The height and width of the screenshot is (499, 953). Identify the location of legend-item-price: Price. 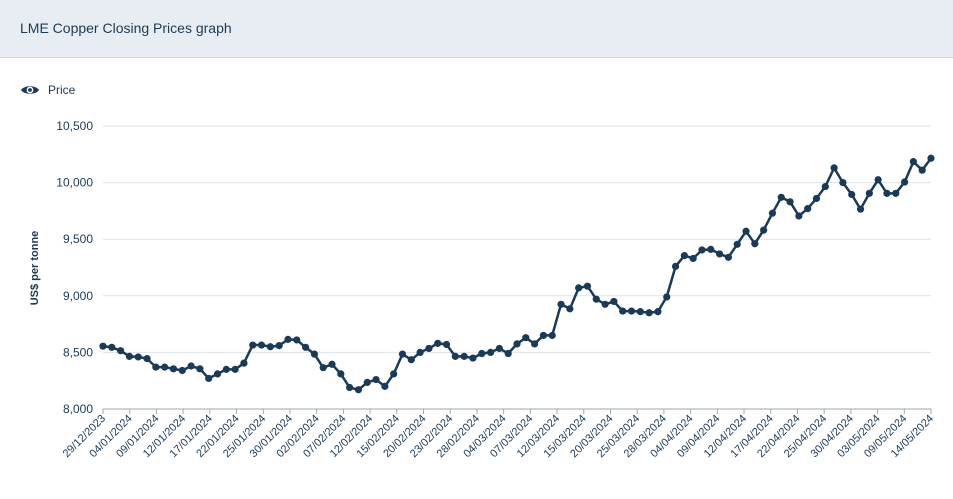
(47, 90).